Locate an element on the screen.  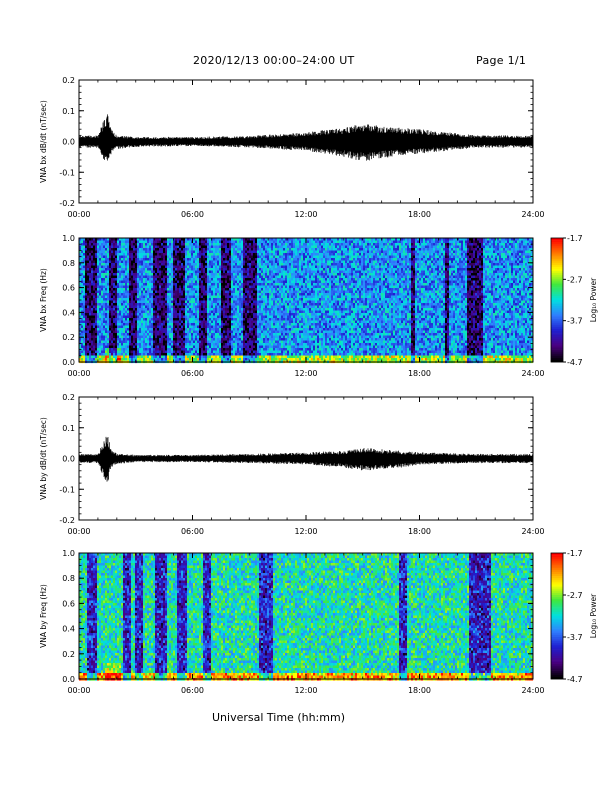
y-axis-3: 0.2 0.1 0.0 -0.1 -0.2 VNA by dB/dt (nT/sec) is located at coordinates (286, 459).